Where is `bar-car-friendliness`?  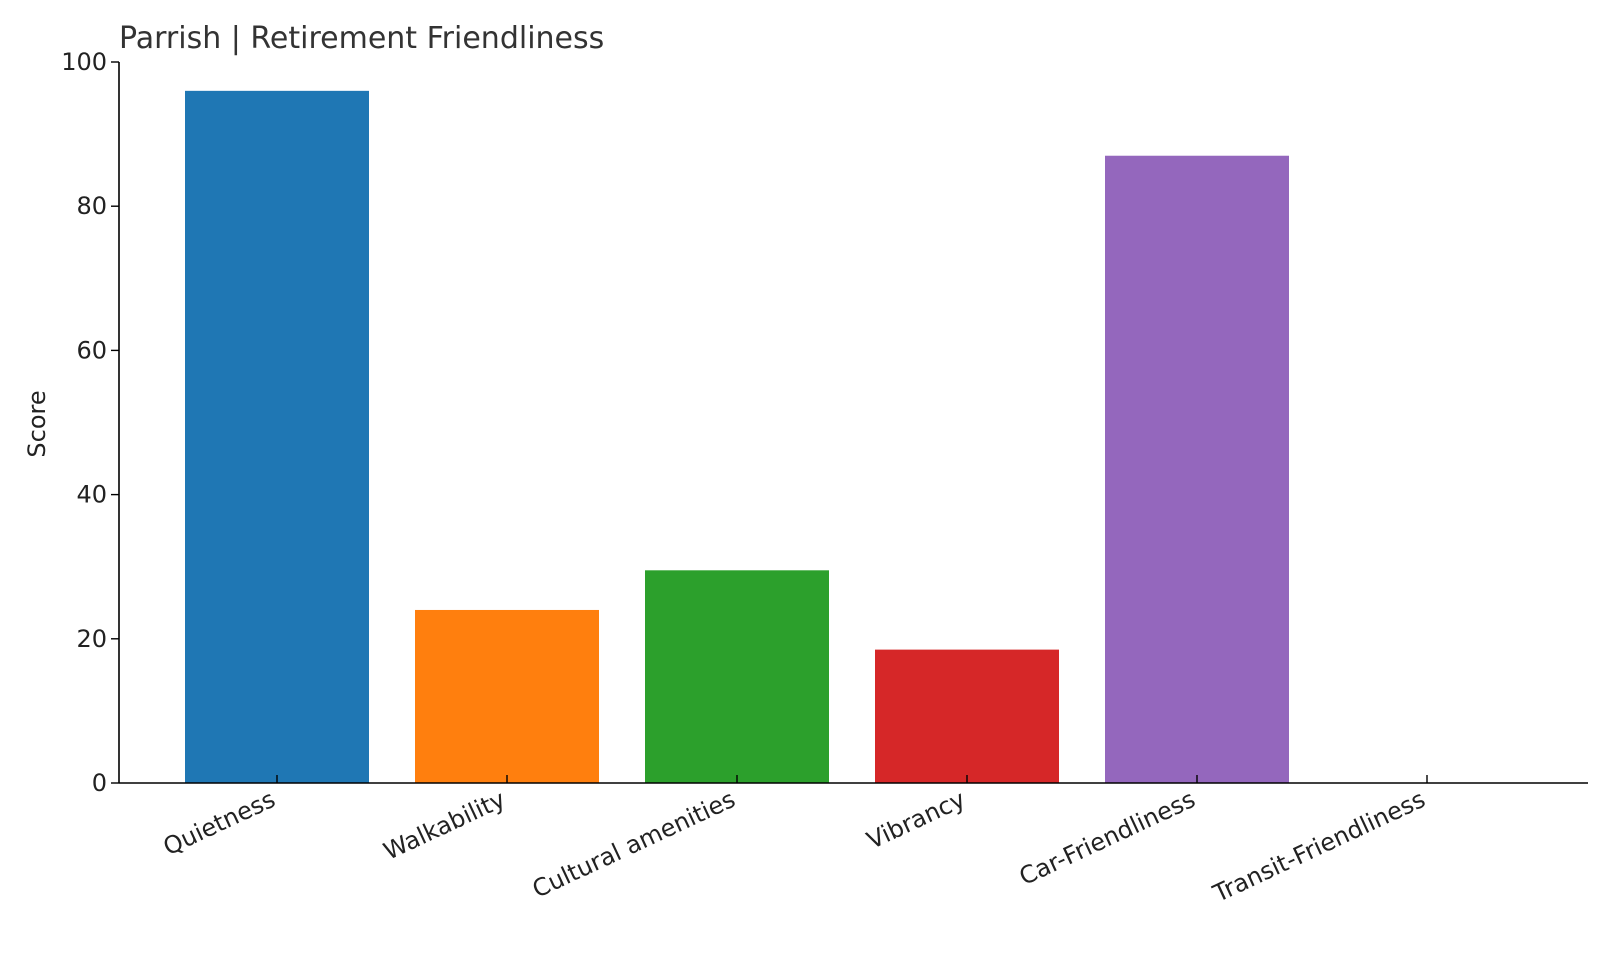 bar-car-friendliness is located at coordinates (1197, 469).